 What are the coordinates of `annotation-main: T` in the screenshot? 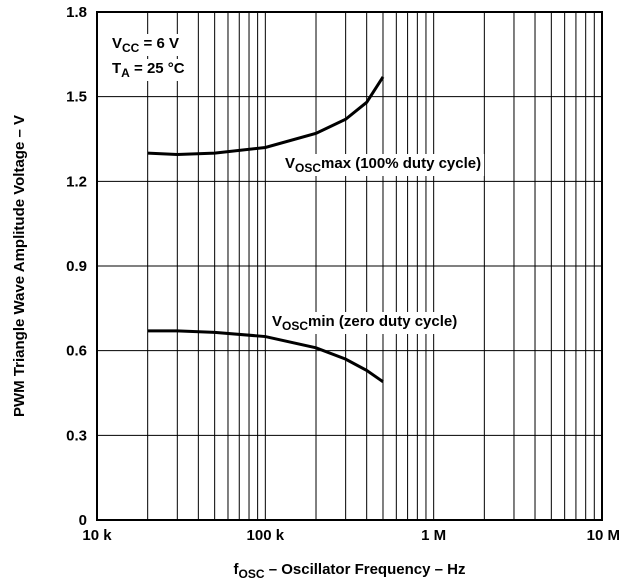 It's located at (116, 68).